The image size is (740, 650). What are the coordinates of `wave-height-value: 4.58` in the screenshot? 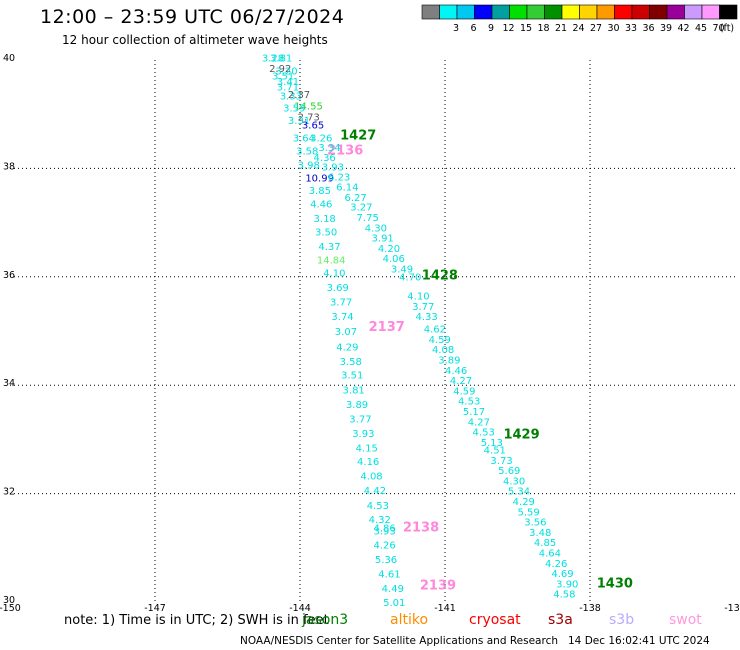 It's located at (564, 595).